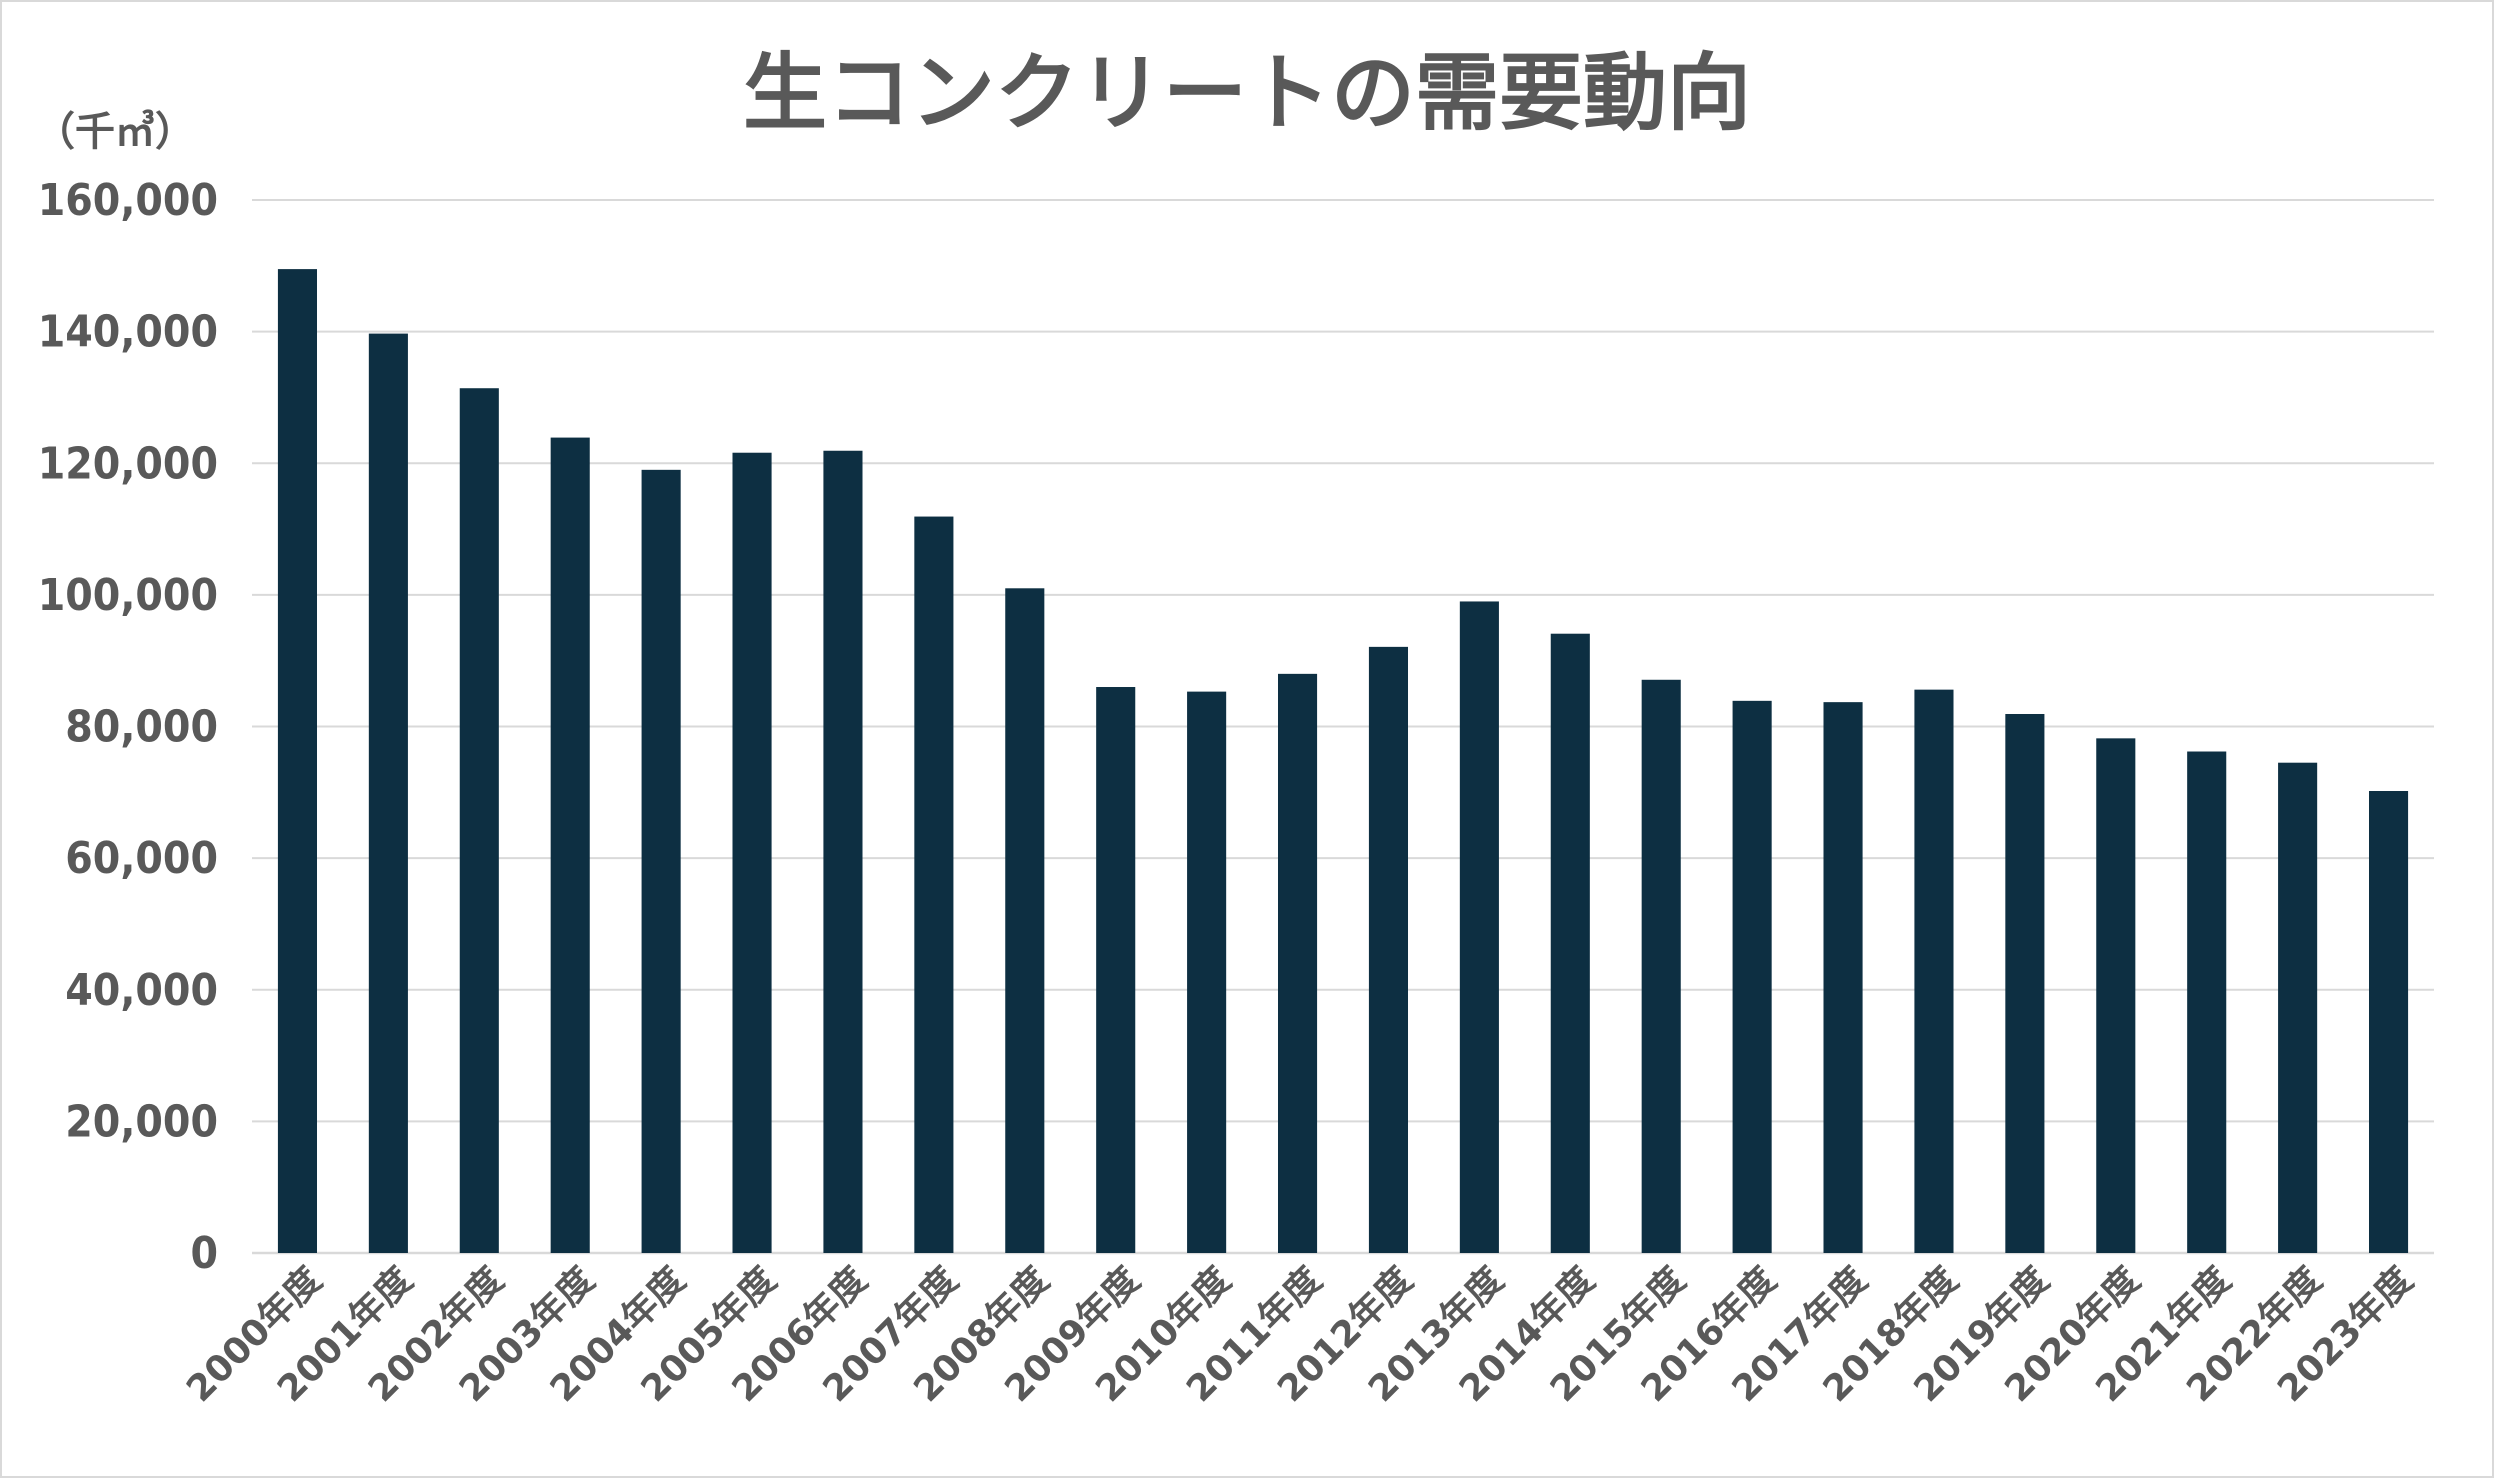 Image resolution: width=2494 pixels, height=1478 pixels. I want to click on y-tick-label: 20,000, so click(141, 1121).